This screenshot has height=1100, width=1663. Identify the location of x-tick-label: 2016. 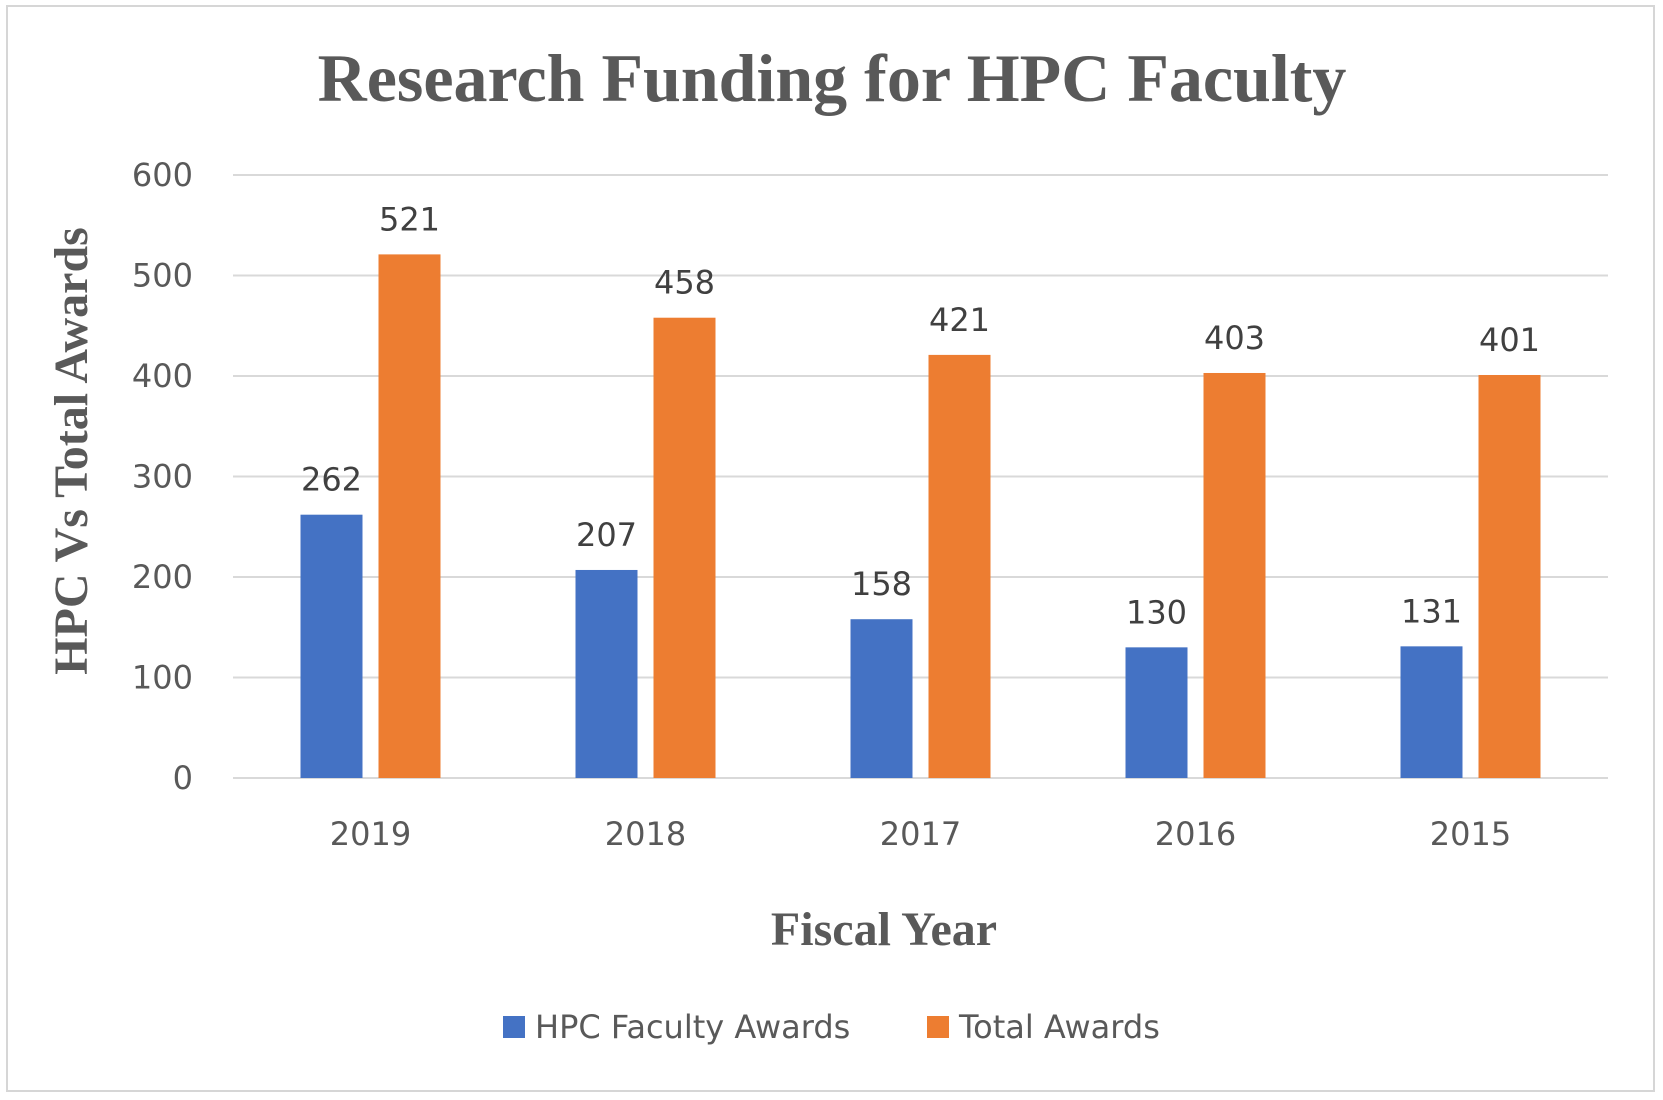
(1195, 834).